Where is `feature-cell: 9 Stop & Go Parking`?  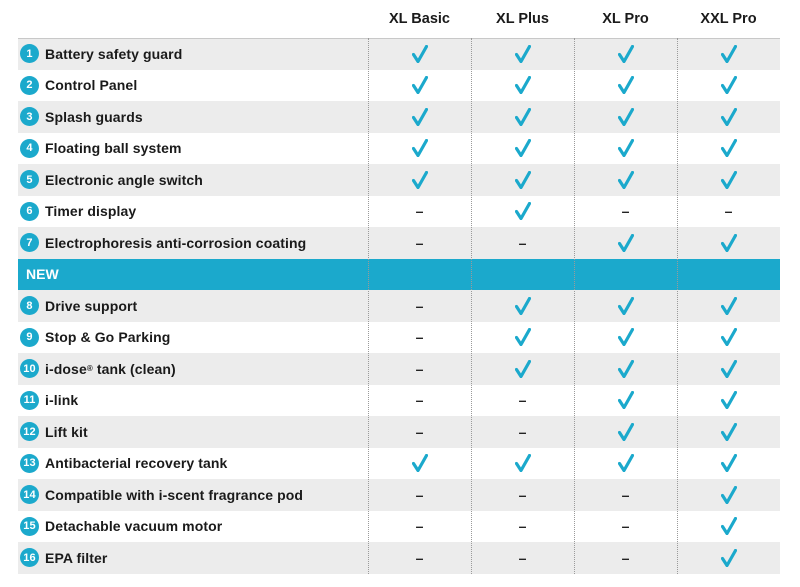 feature-cell: 9 Stop & Go Parking is located at coordinates (193, 338).